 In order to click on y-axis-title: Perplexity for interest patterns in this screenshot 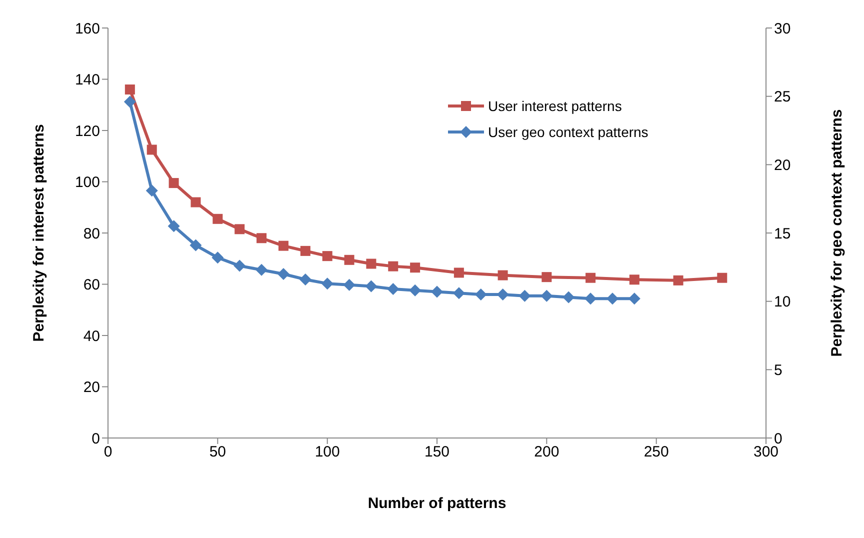, I will do `click(39, 233)`.